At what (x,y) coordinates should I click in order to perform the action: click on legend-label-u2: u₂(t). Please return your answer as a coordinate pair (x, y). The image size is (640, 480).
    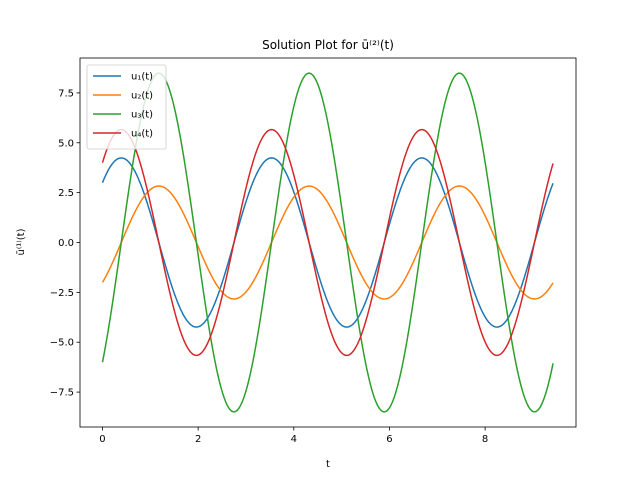
    Looking at the image, I should click on (142, 96).